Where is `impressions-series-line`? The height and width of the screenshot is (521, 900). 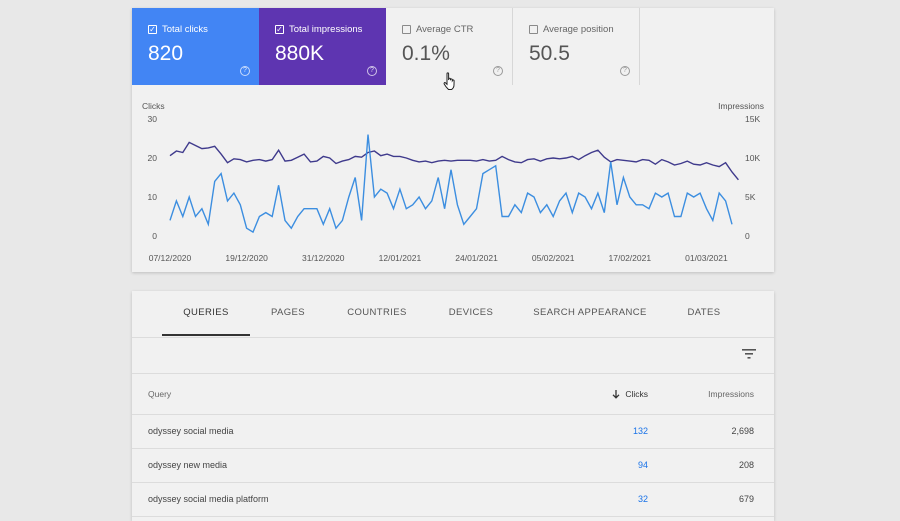 impressions-series-line is located at coordinates (454, 161).